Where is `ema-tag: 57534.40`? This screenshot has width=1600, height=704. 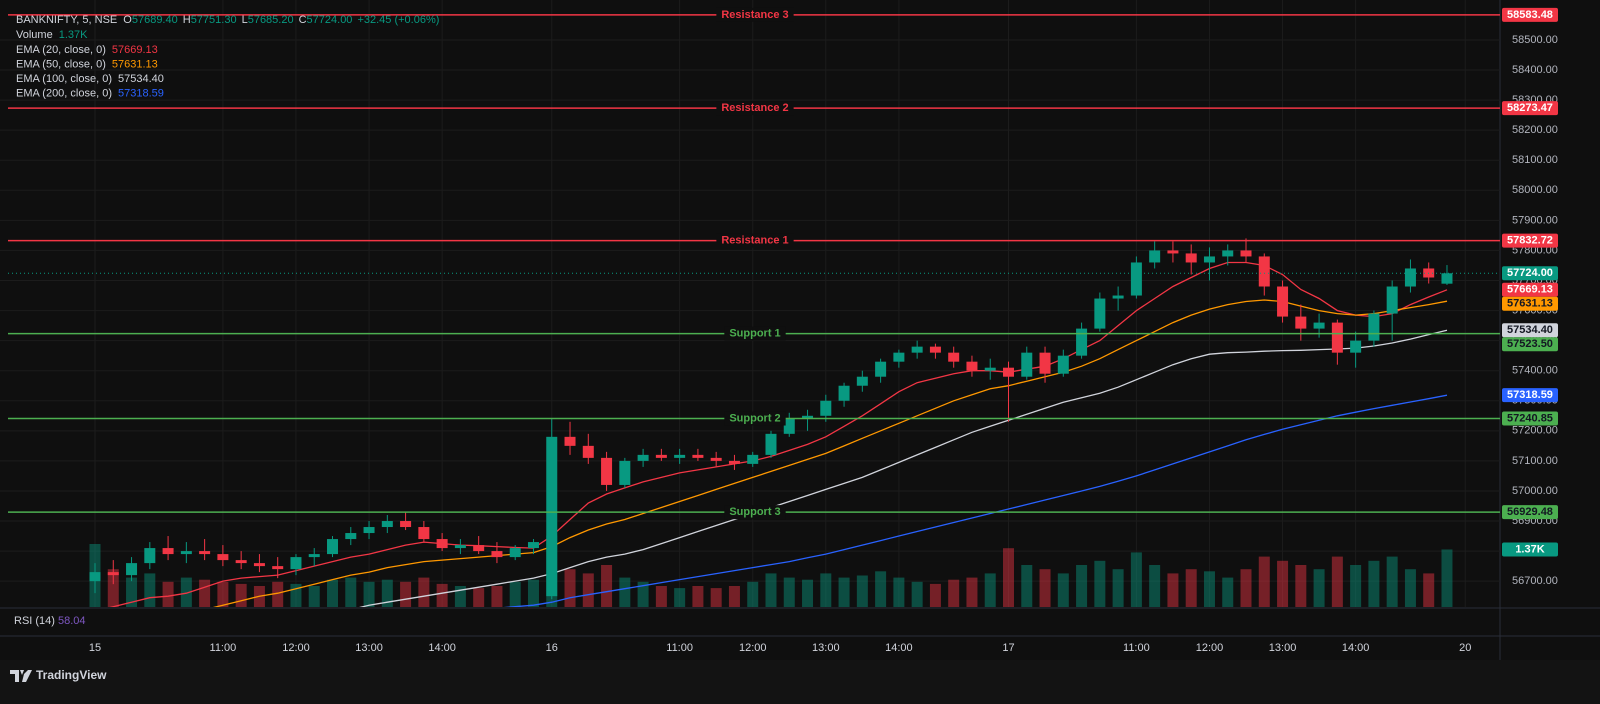
ema-tag: 57534.40 is located at coordinates (1530, 330).